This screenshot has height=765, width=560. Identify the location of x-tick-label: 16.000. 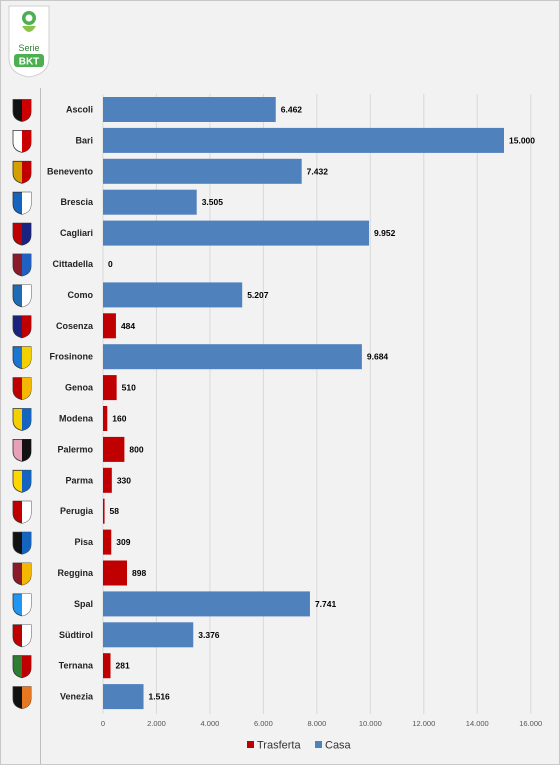
(530, 723).